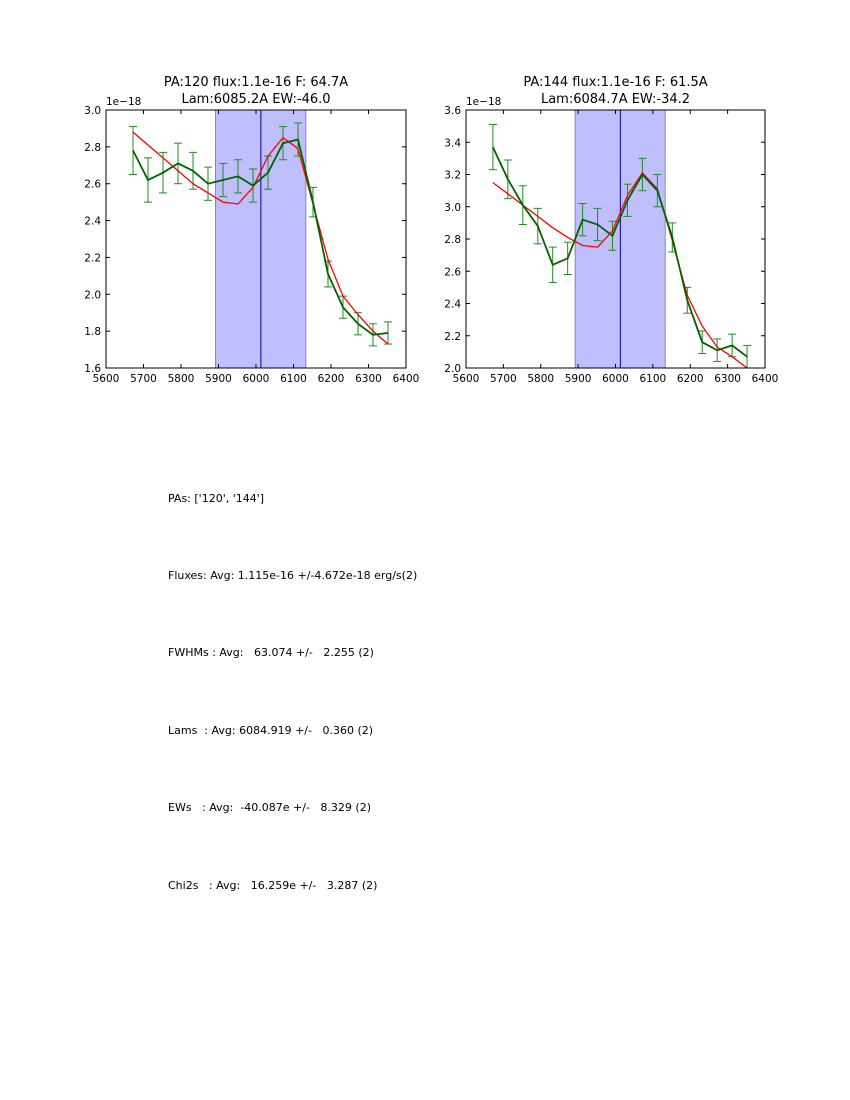  What do you see at coordinates (466, 379) in the screenshot?
I see `chart1-xtick-label: 5600` at bounding box center [466, 379].